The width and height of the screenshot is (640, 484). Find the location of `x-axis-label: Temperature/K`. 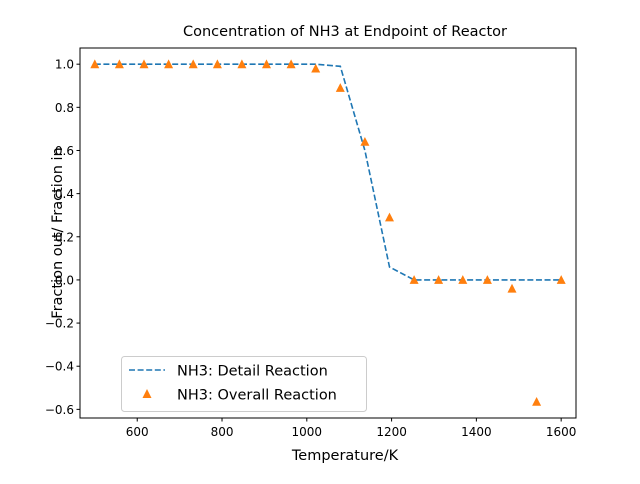

x-axis-label: Temperature/K is located at coordinates (345, 456).